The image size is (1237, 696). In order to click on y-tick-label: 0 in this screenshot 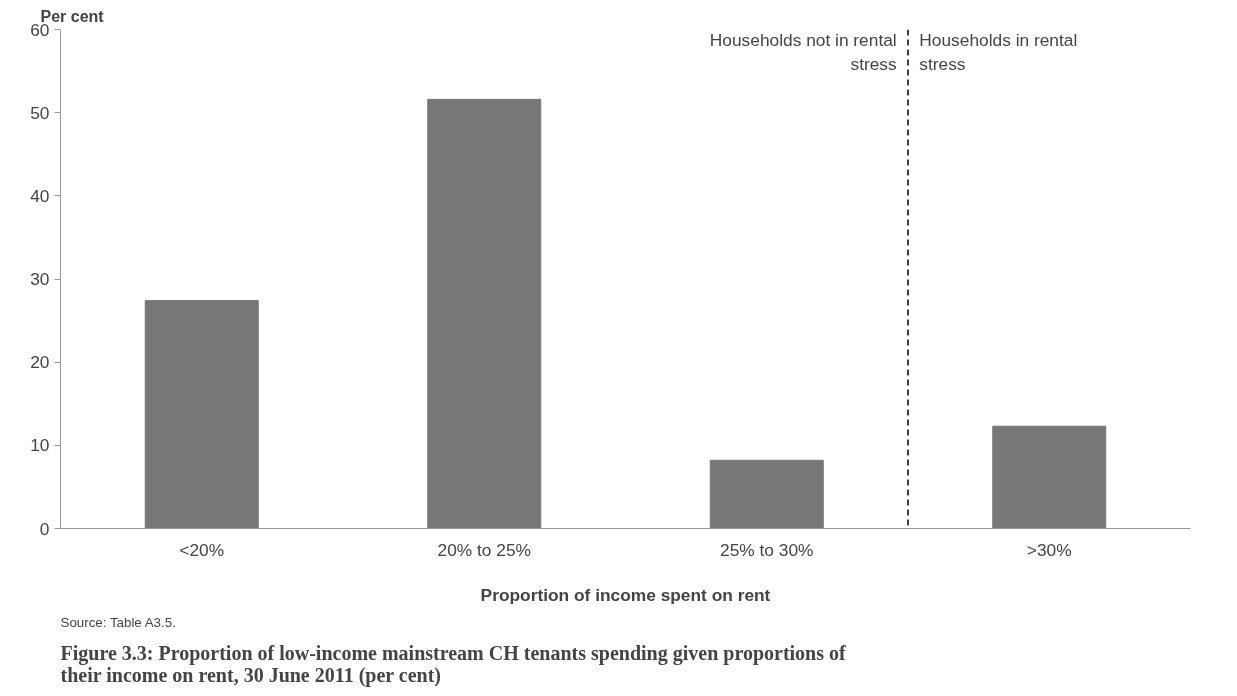, I will do `click(44, 528)`.